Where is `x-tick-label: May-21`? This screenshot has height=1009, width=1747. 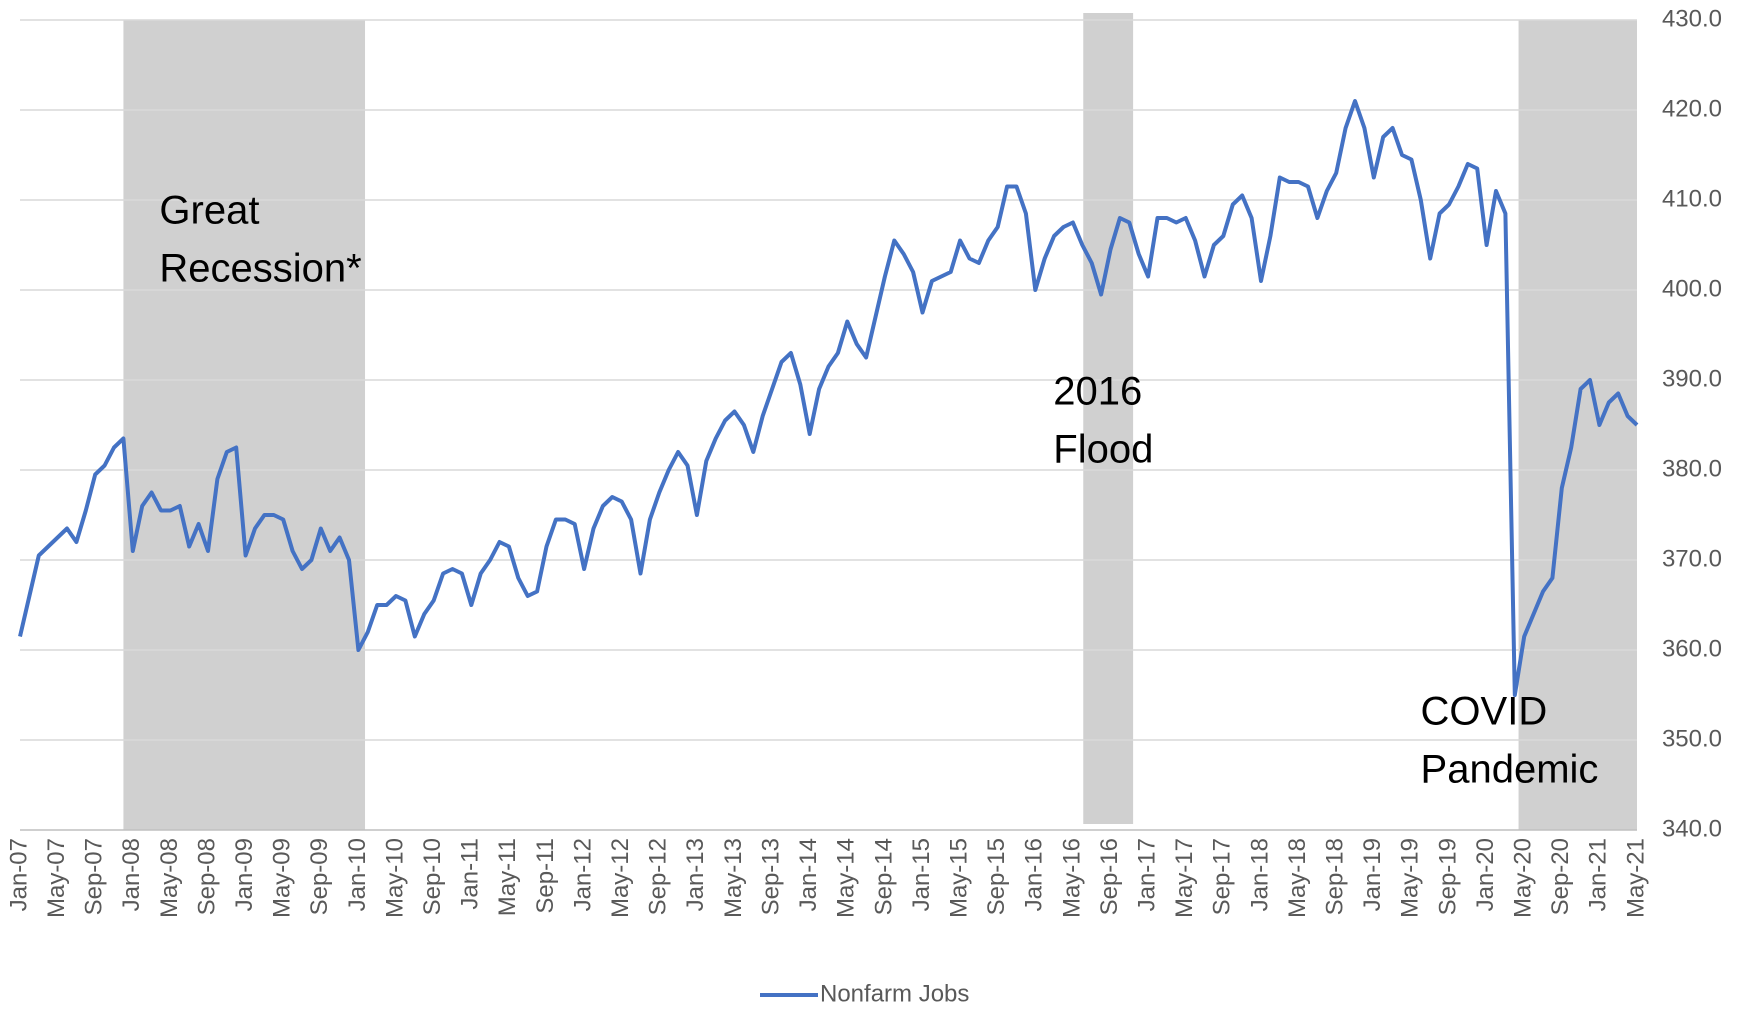 x-tick-label: May-21 is located at coordinates (1635, 878).